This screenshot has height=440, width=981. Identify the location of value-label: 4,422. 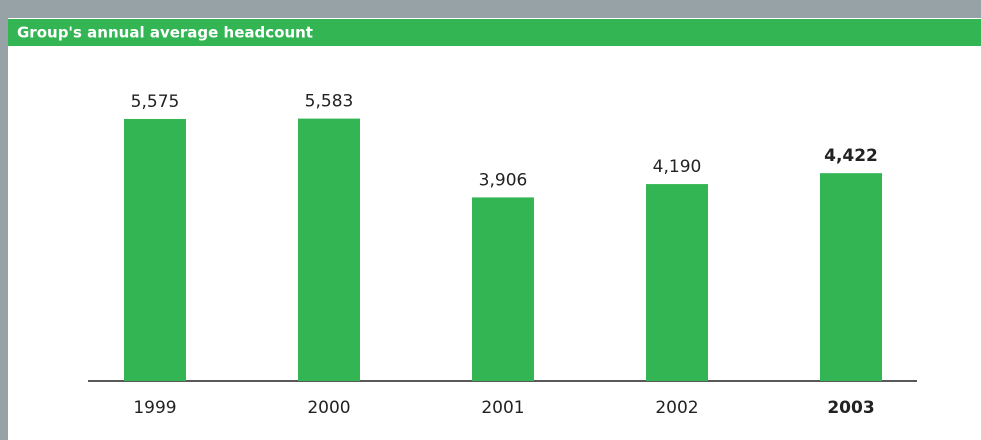
(851, 156).